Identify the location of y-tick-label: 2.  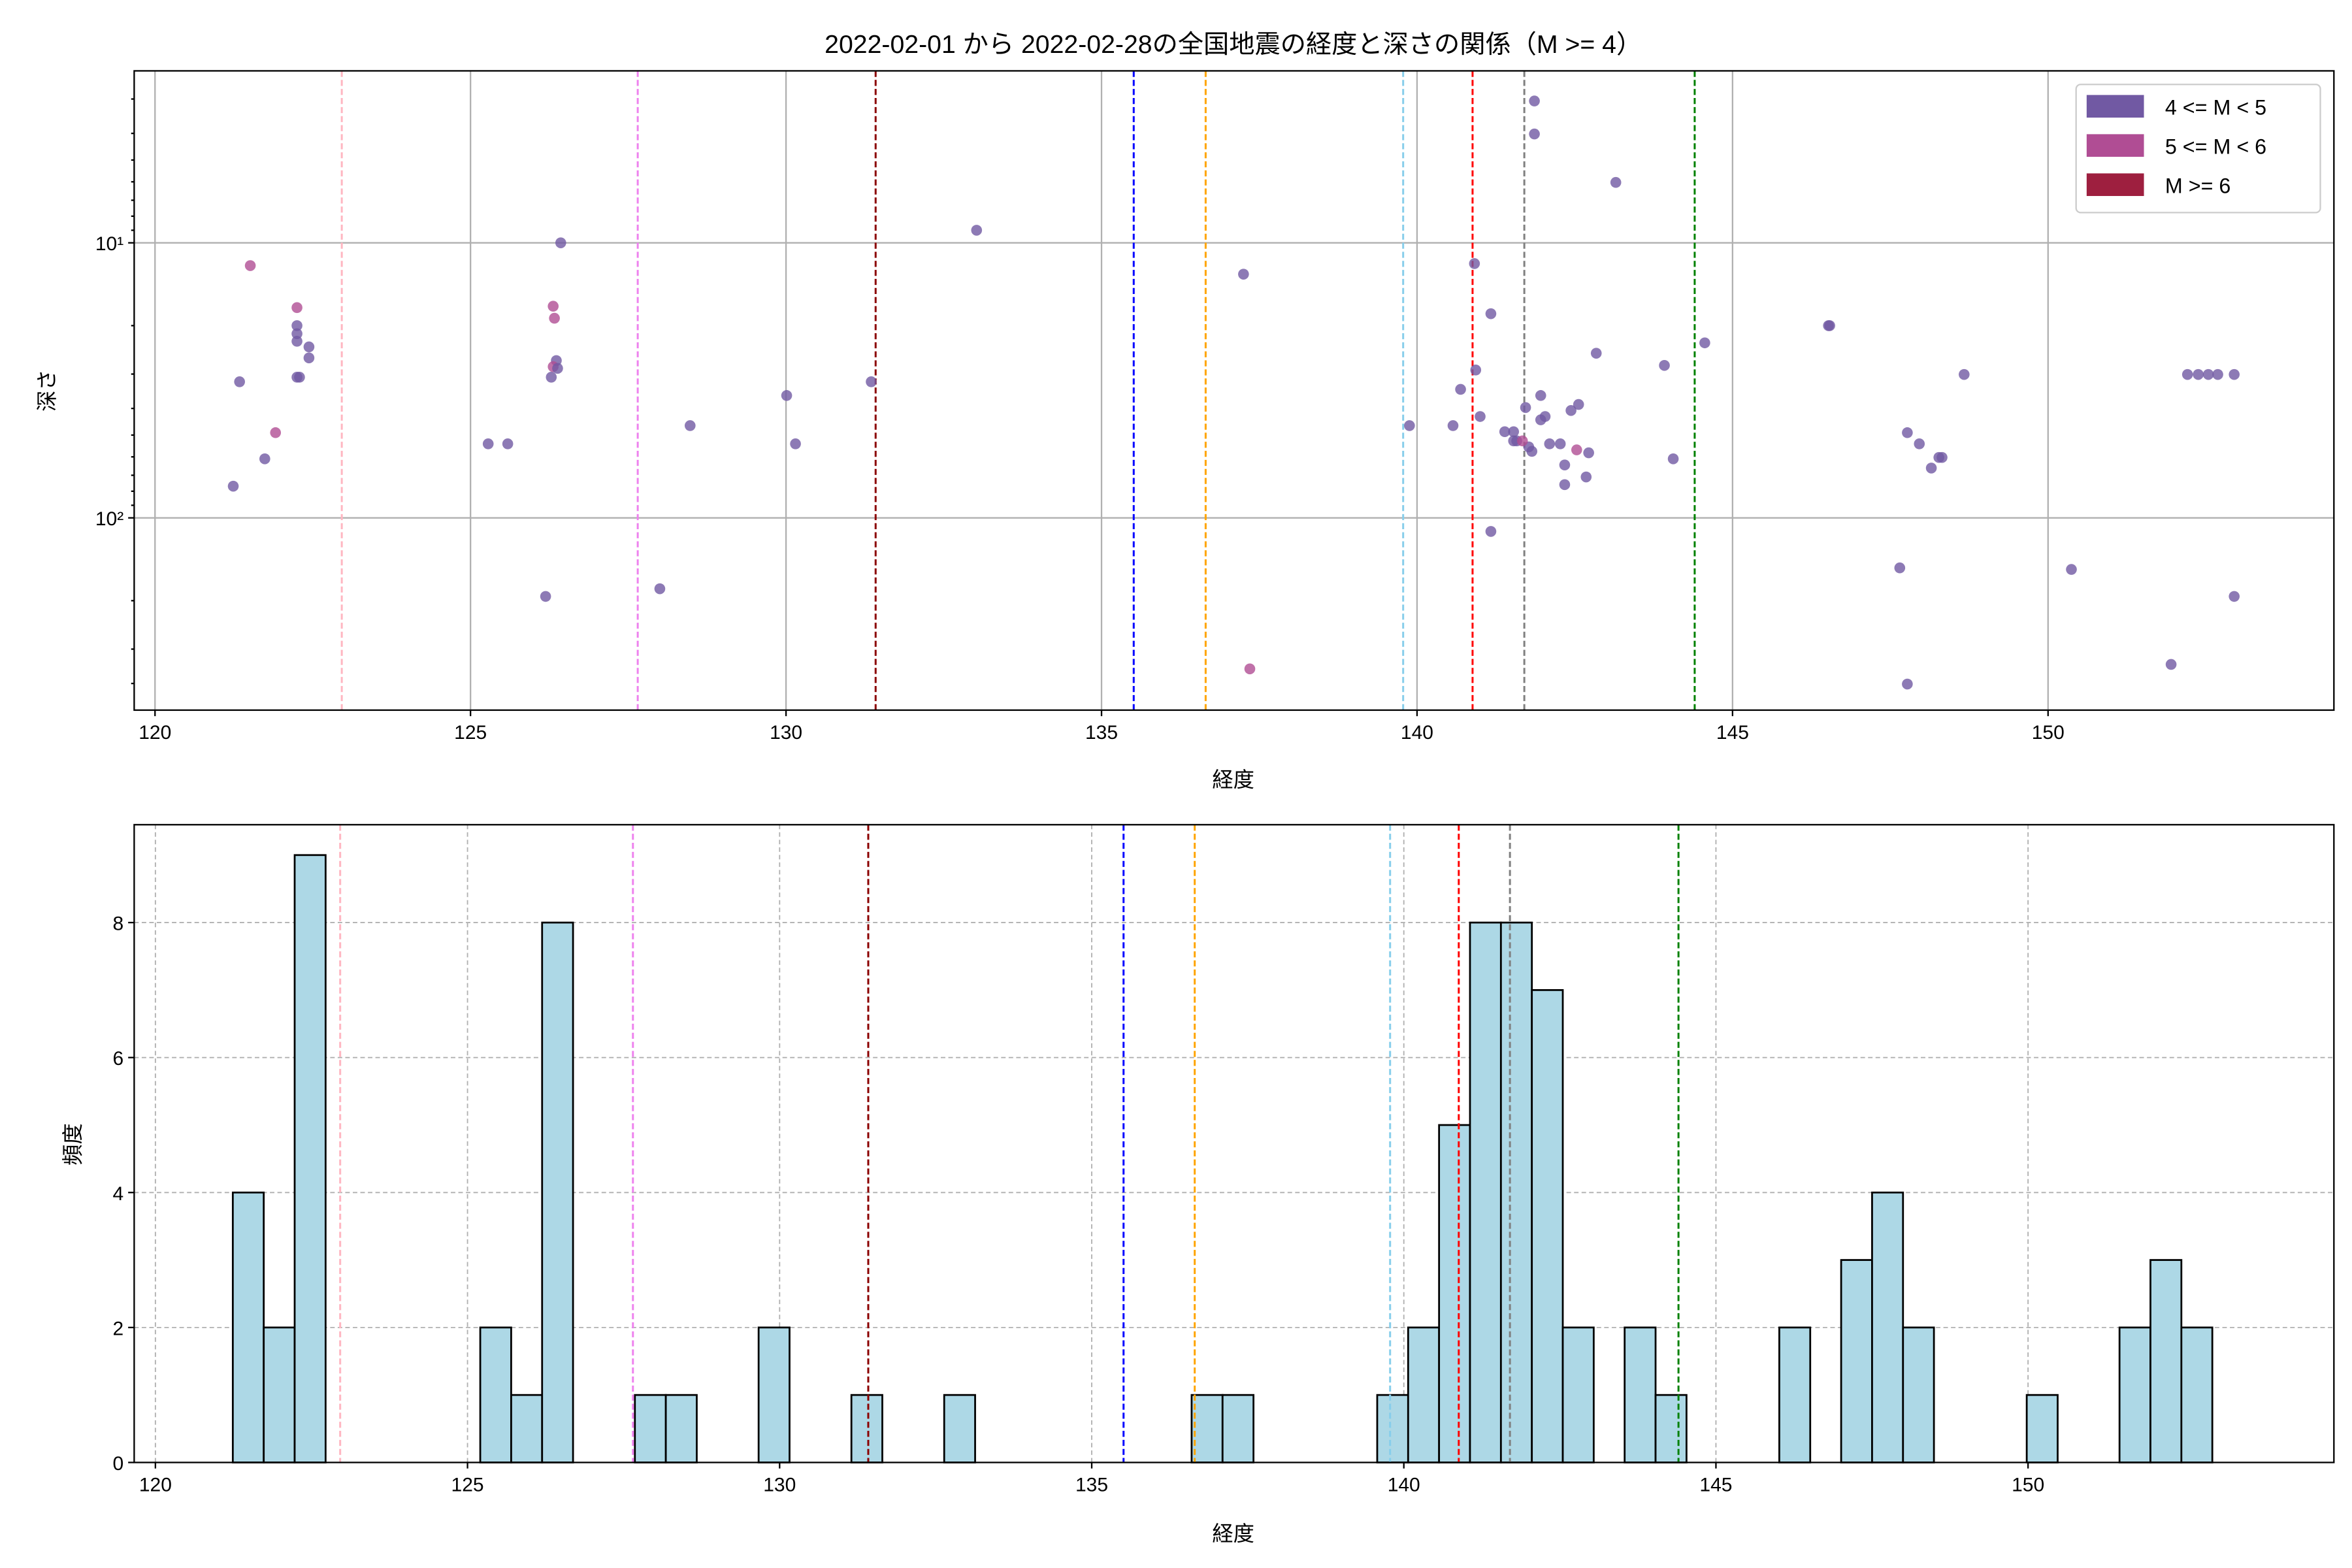
(118, 1328).